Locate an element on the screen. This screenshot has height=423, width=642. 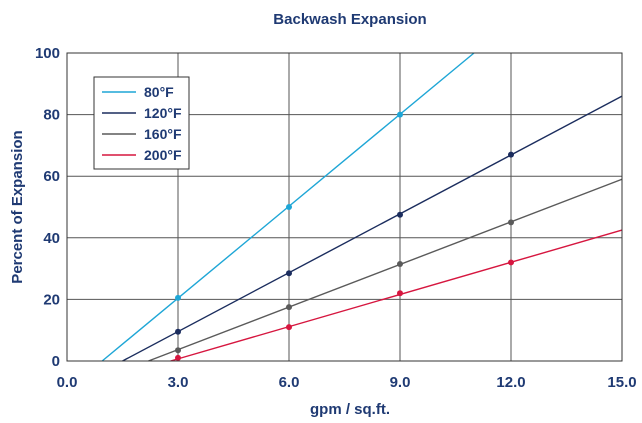
legend-label: 160°F is located at coordinates (163, 134).